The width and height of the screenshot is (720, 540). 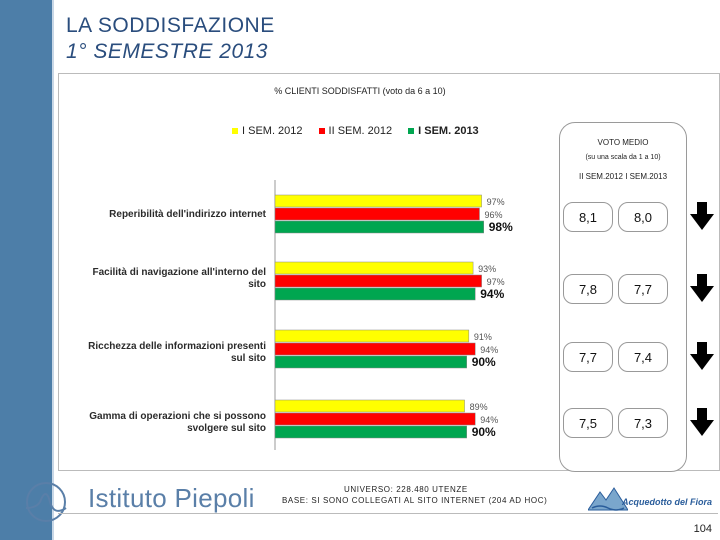 What do you see at coordinates (179, 272) in the screenshot?
I see `category-label-line: Facilità di navigazione all'interno del` at bounding box center [179, 272].